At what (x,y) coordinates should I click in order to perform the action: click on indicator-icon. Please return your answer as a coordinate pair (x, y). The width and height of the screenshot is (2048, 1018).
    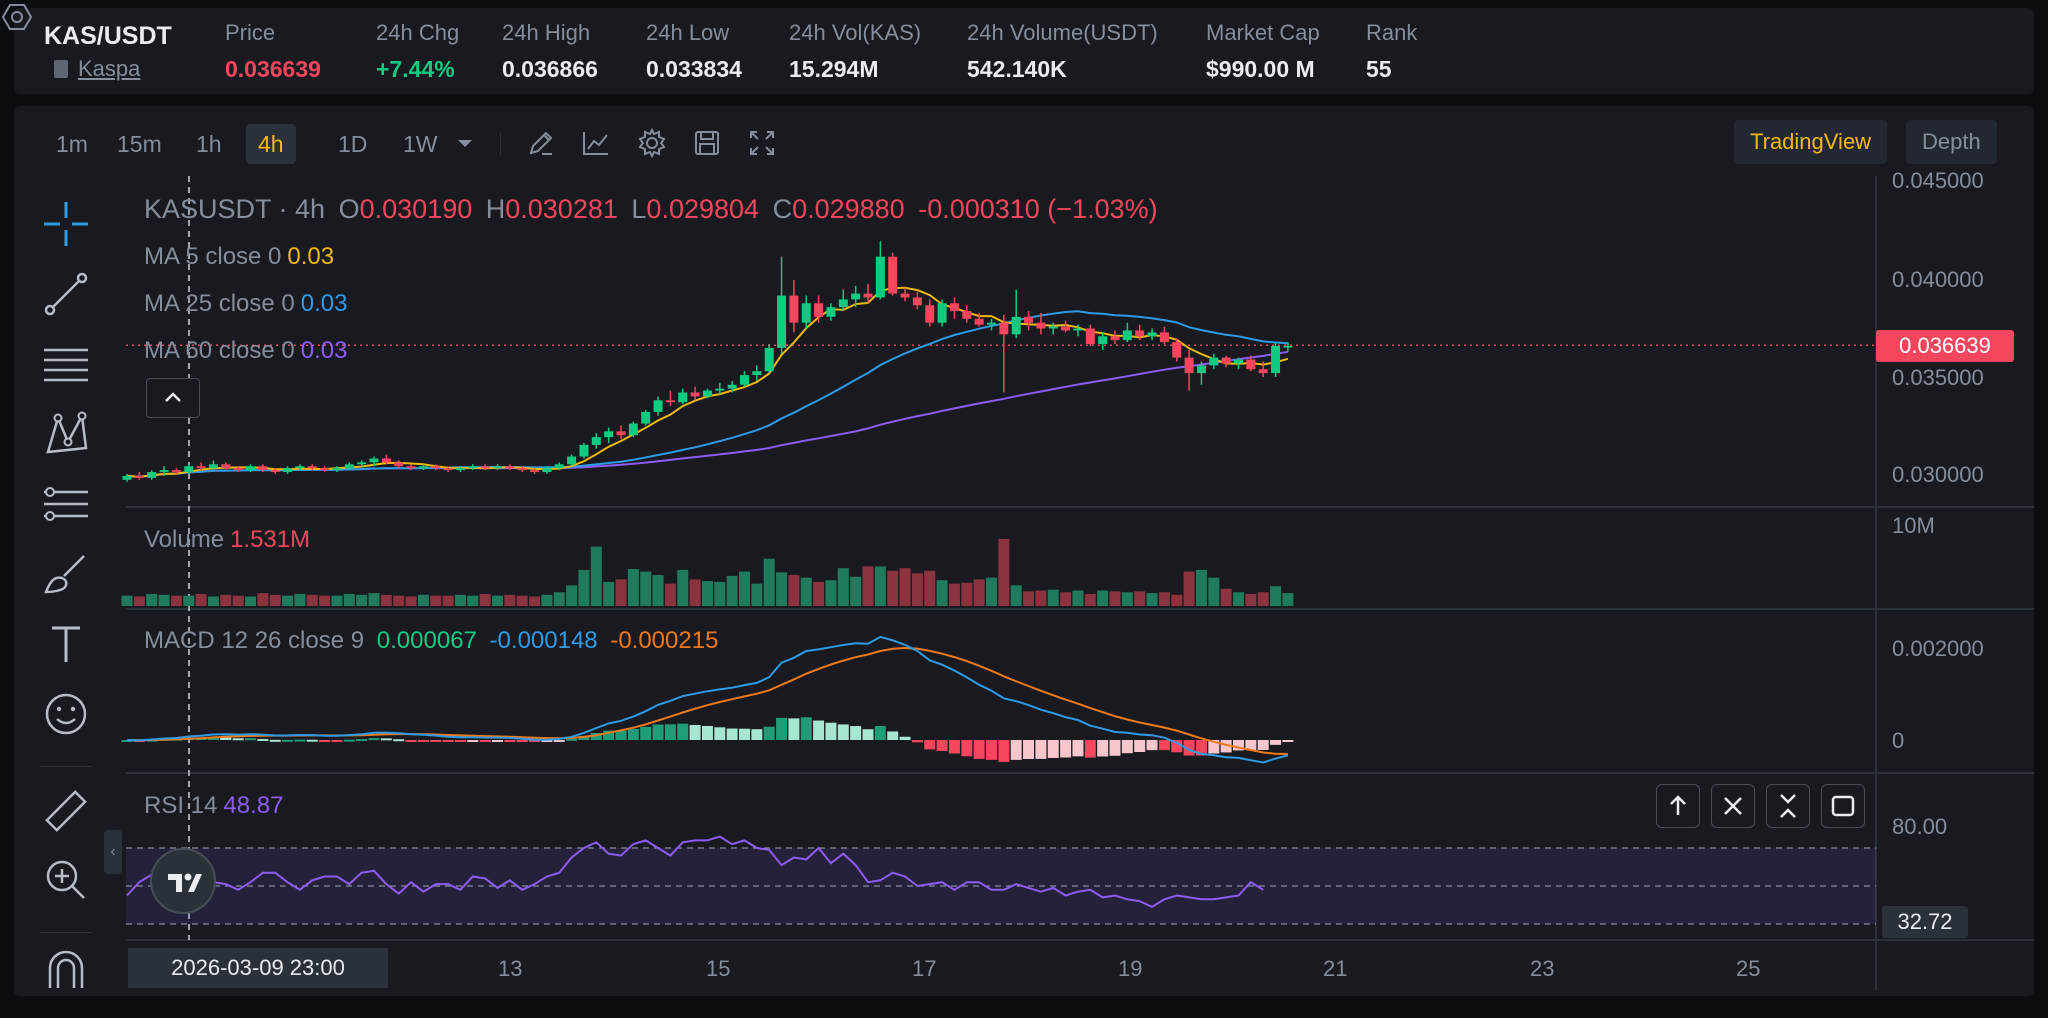
    Looking at the image, I should click on (596, 143).